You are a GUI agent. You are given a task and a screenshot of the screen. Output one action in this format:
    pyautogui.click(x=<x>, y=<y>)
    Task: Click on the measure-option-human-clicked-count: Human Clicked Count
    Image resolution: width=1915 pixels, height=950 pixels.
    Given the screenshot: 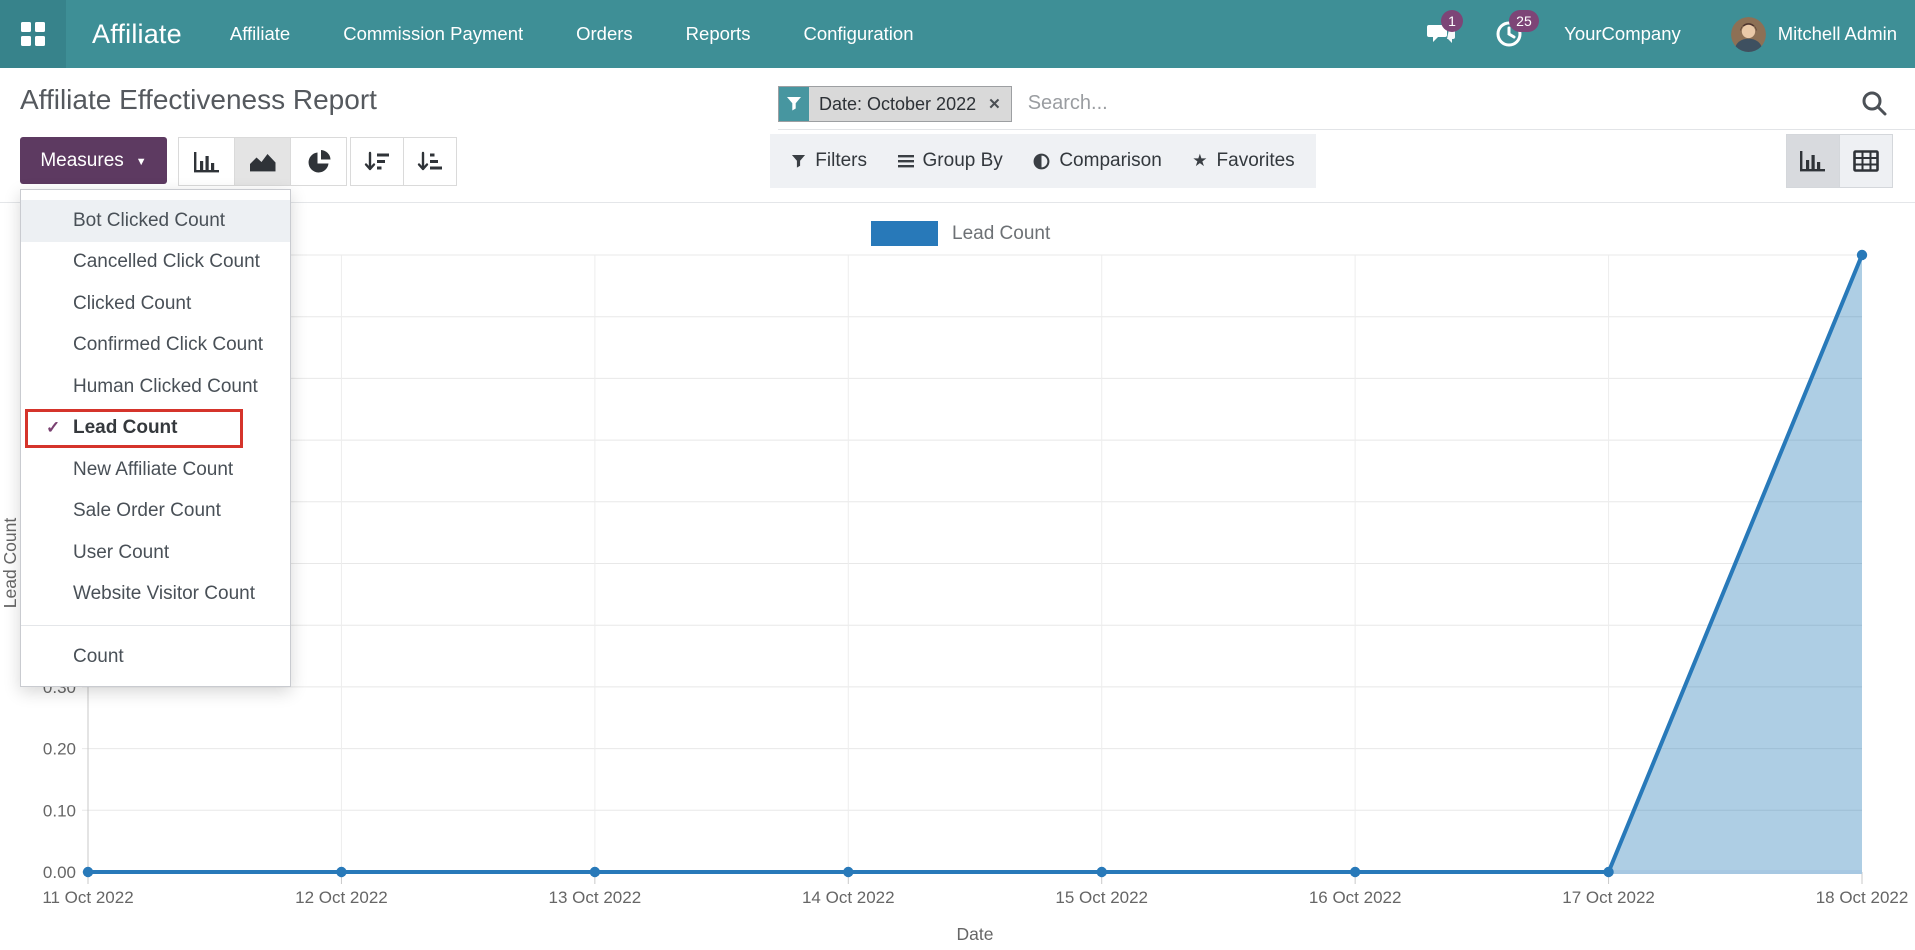 What is the action you would take?
    pyautogui.click(x=155, y=387)
    